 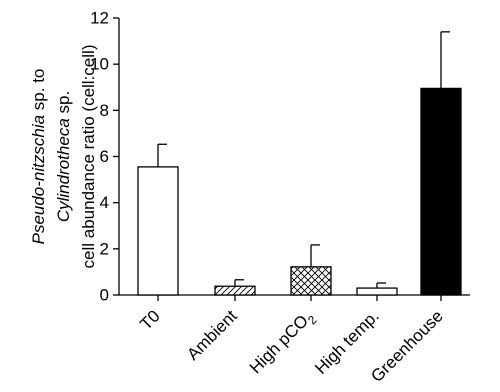 I want to click on y-tick-label: 8, so click(x=104, y=110).